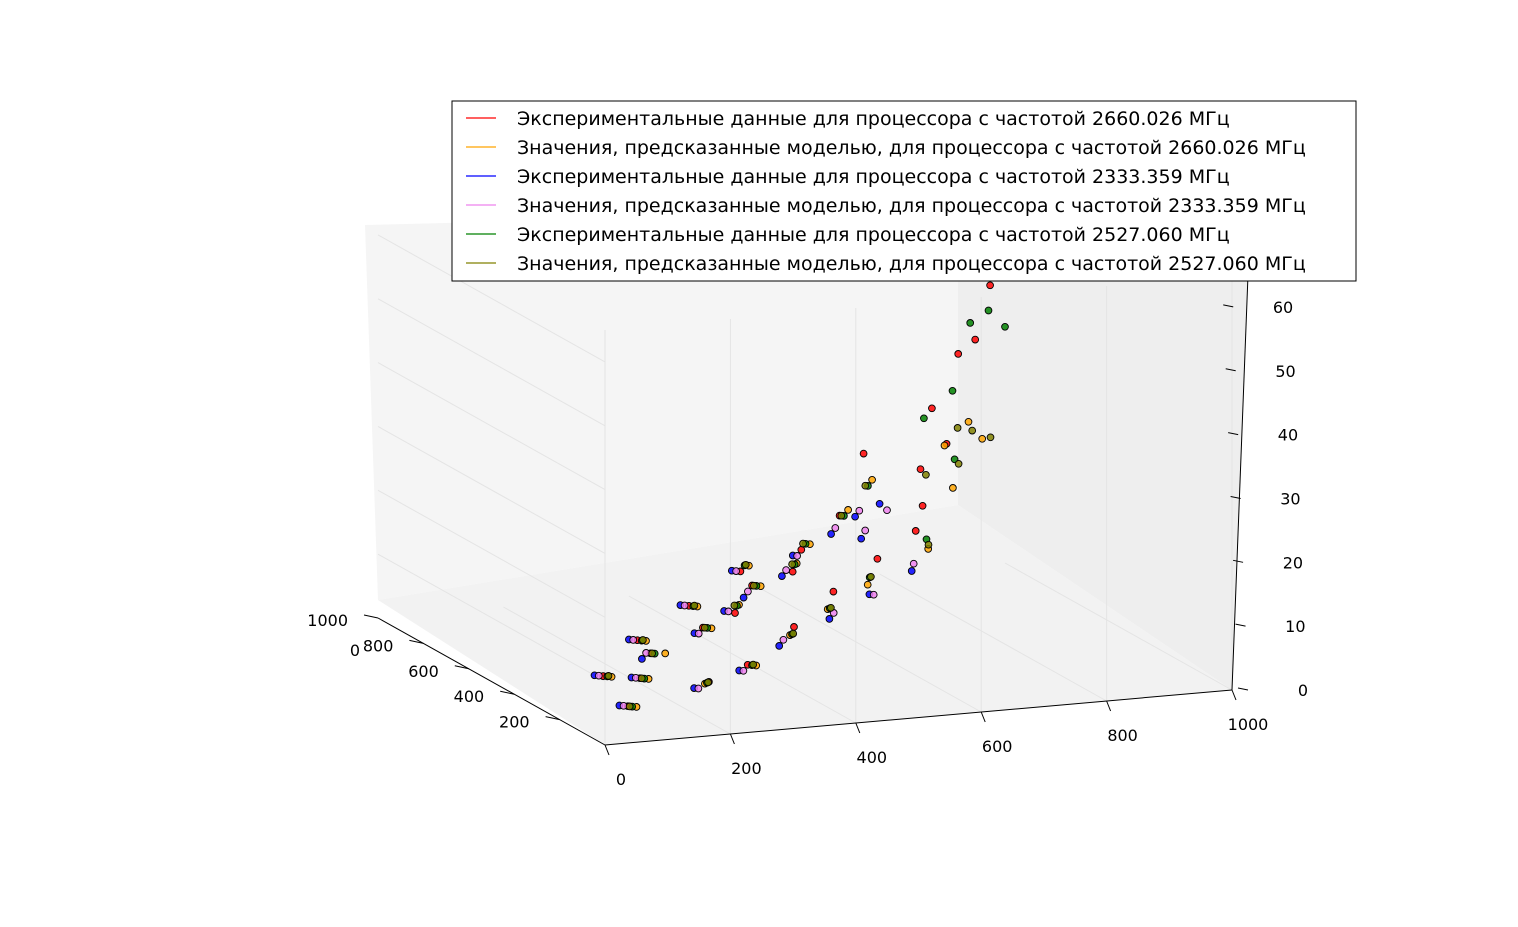 The height and width of the screenshot is (927, 1518). Describe the element at coordinates (1283, 307) in the screenshot. I see `z-tick-label: 60` at that location.